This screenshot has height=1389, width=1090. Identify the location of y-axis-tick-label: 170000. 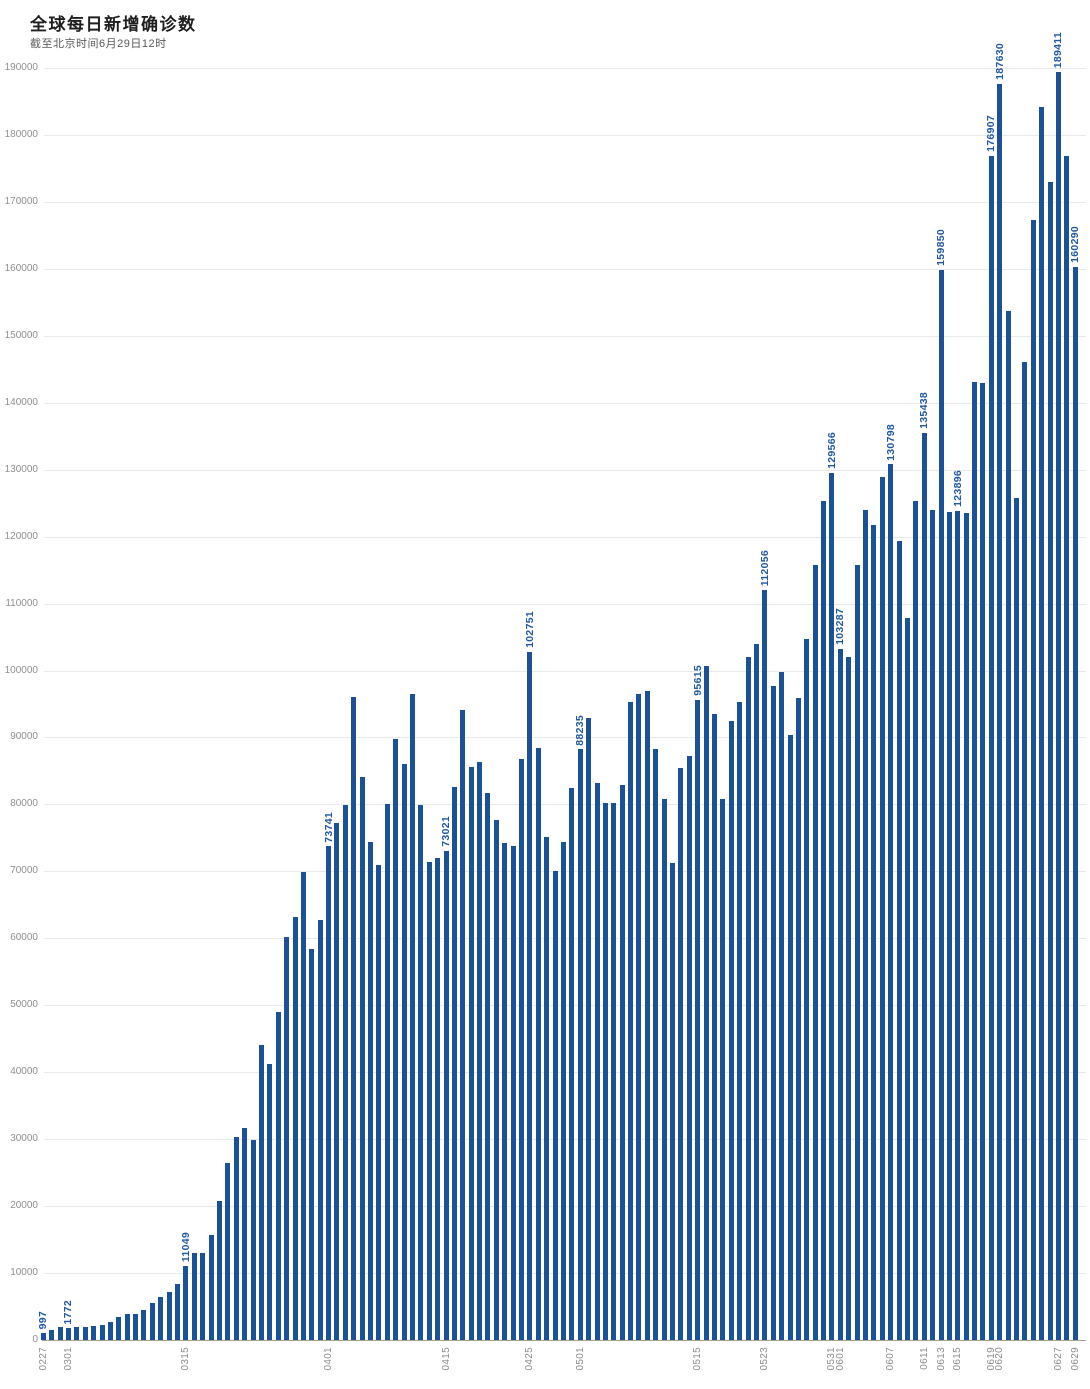
(21, 201).